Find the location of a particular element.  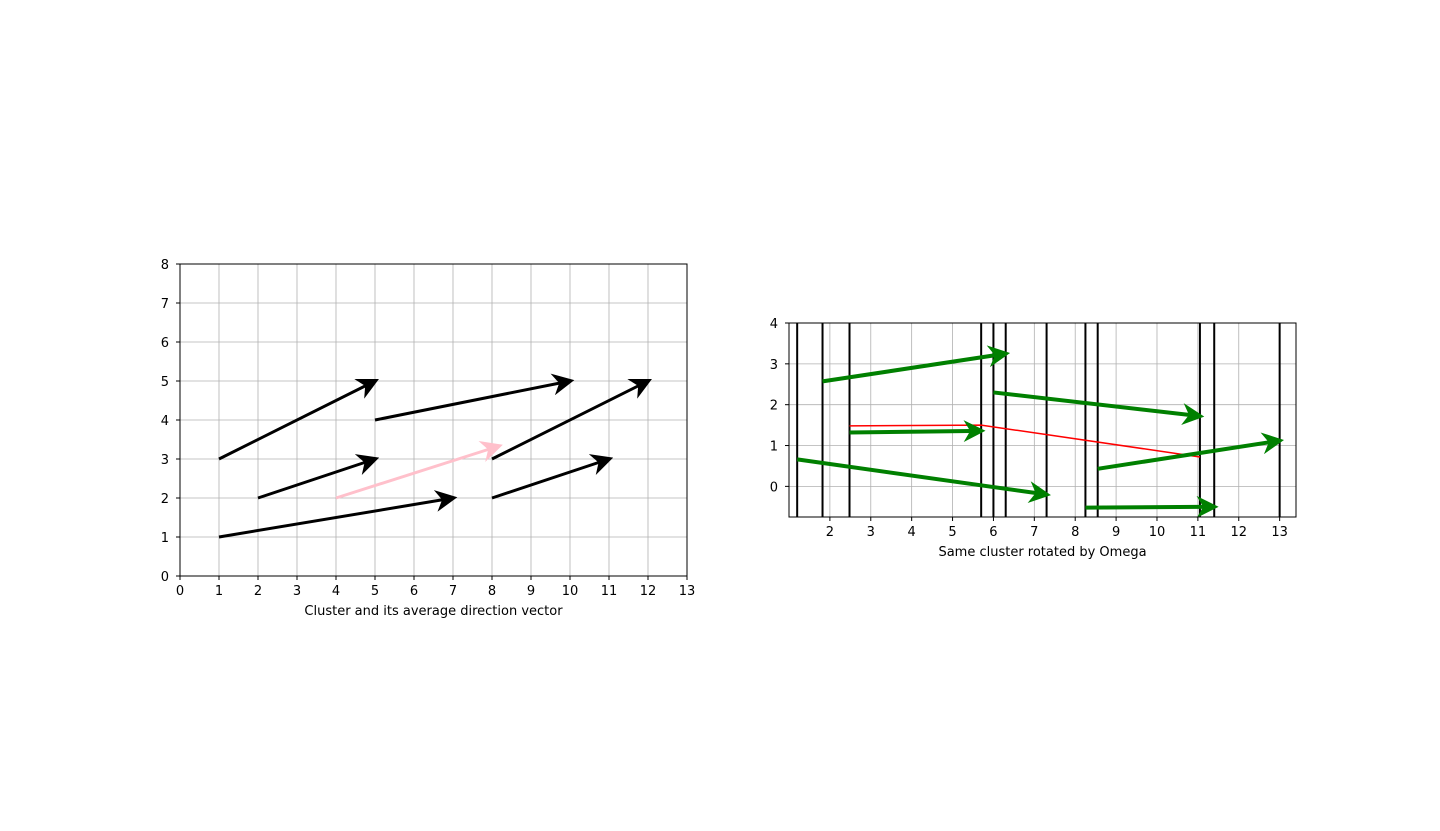

y-tick-label: 5 is located at coordinates (165, 382).